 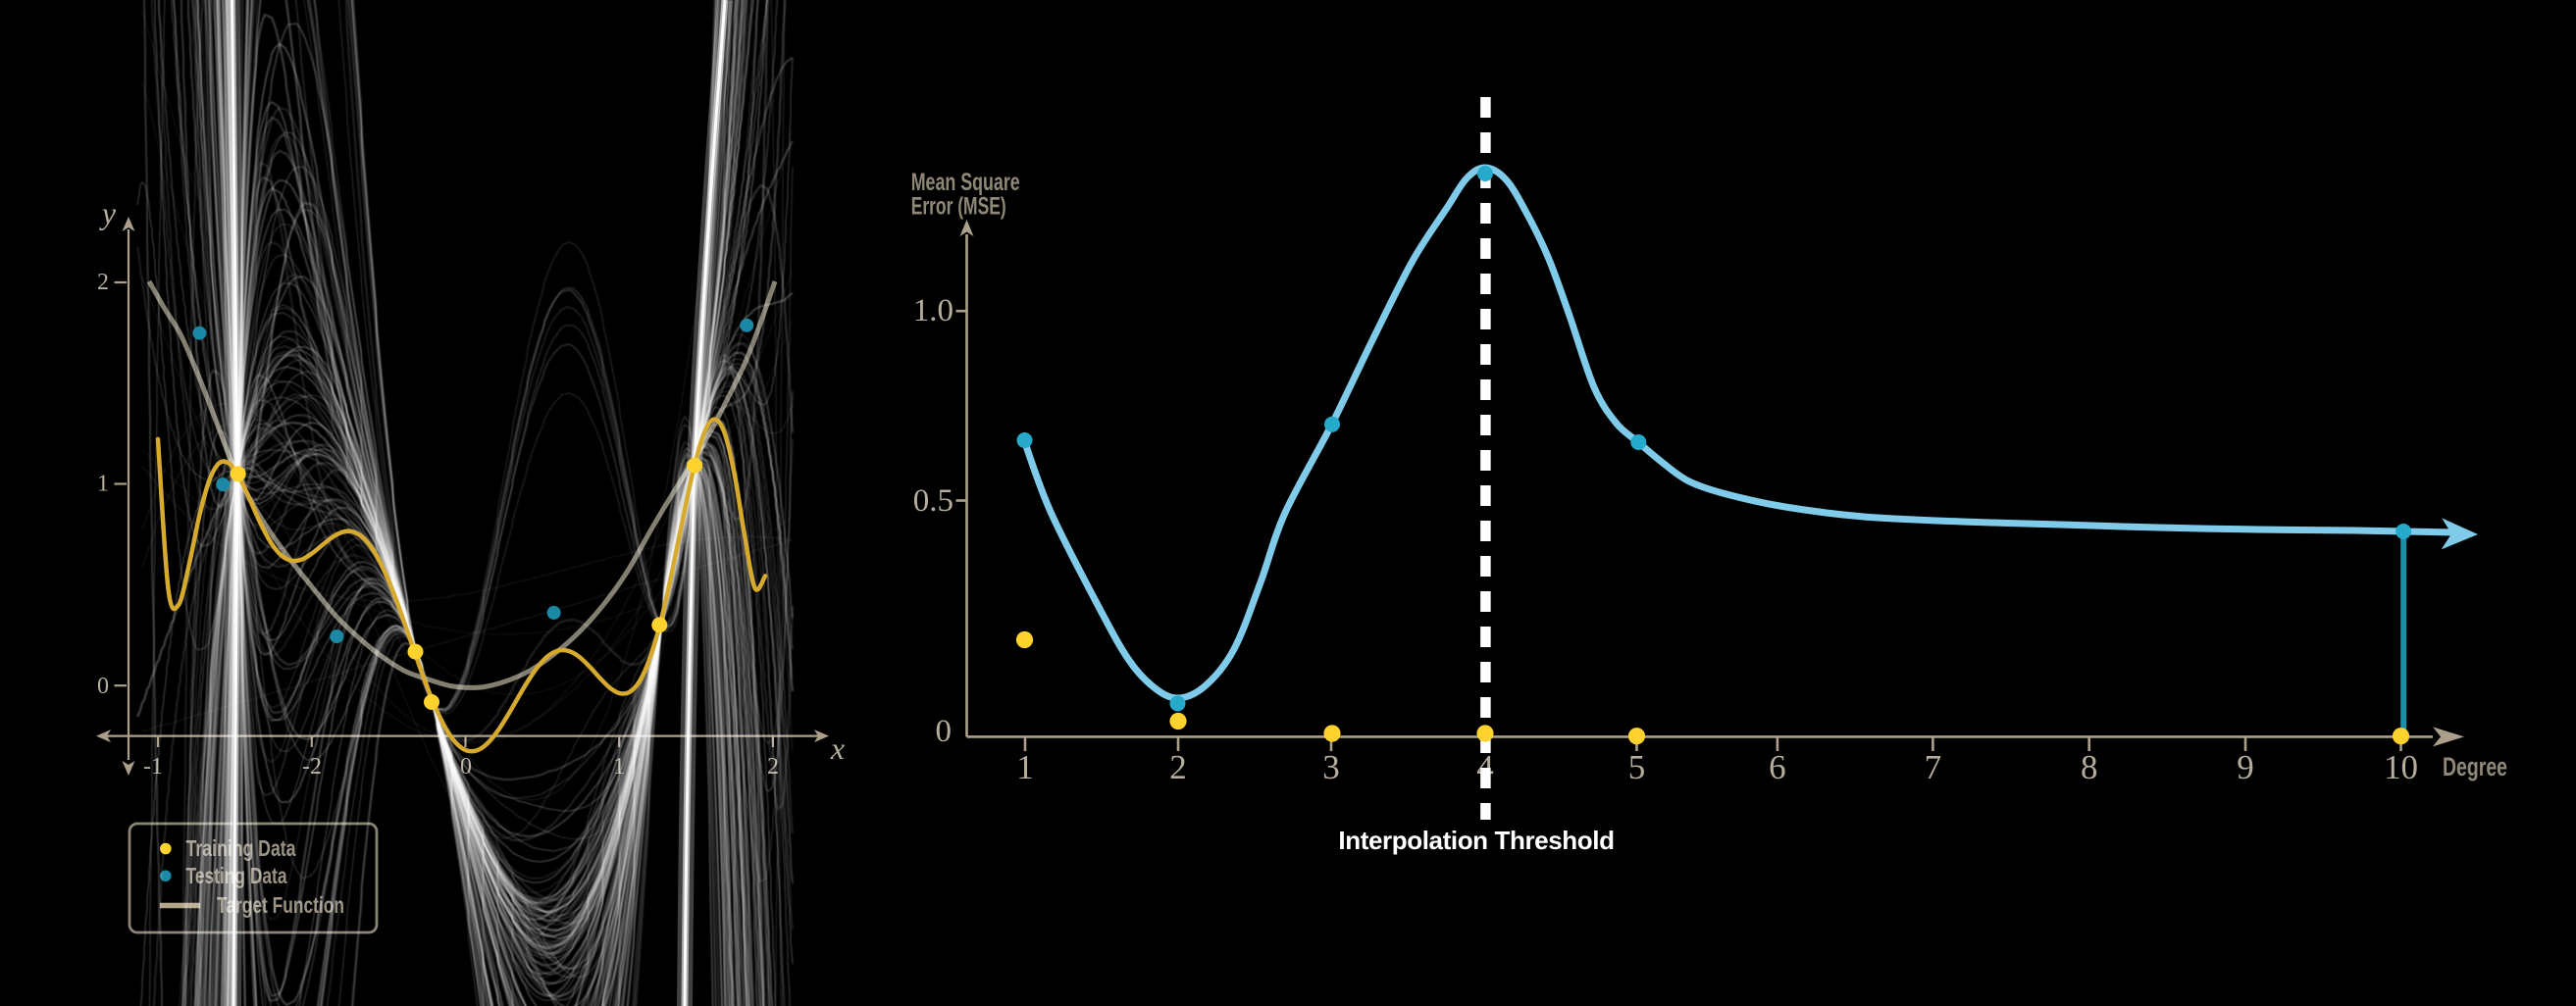 What do you see at coordinates (1331, 767) in the screenshot?
I see `svg-text: 3` at bounding box center [1331, 767].